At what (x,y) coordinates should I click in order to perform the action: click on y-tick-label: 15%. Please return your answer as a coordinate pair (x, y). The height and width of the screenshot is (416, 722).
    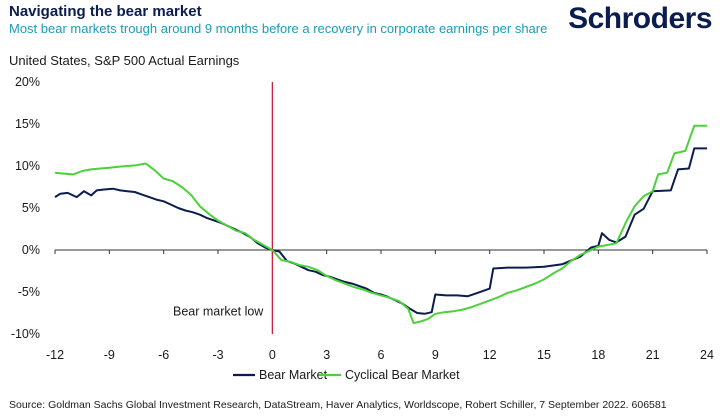
    Looking at the image, I should click on (27, 124).